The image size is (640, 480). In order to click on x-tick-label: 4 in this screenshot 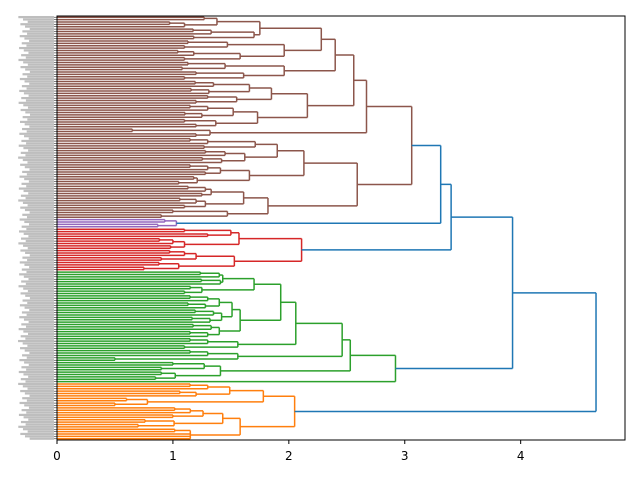, I will do `click(521, 456)`.